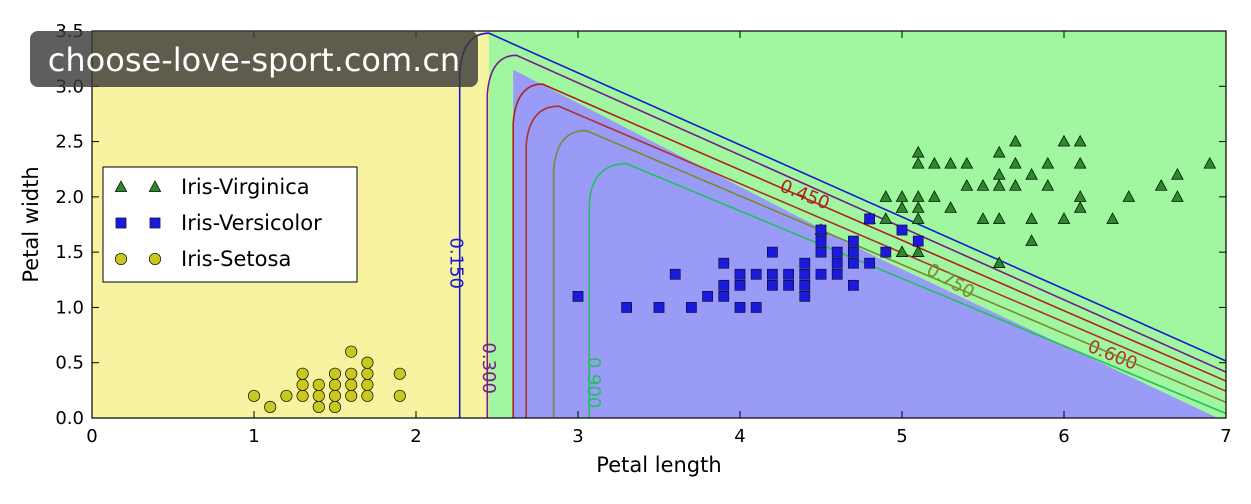 The image size is (1251, 504). I want to click on x-tick-label: 3, so click(577, 436).